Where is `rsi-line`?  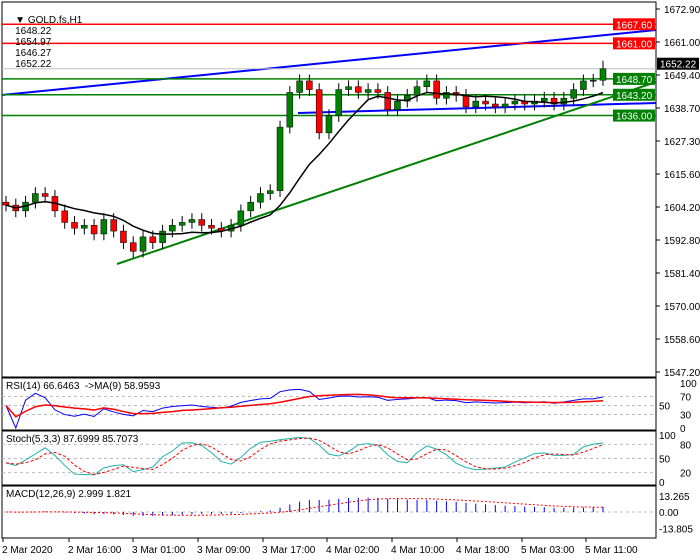
rsi-line is located at coordinates (304, 409).